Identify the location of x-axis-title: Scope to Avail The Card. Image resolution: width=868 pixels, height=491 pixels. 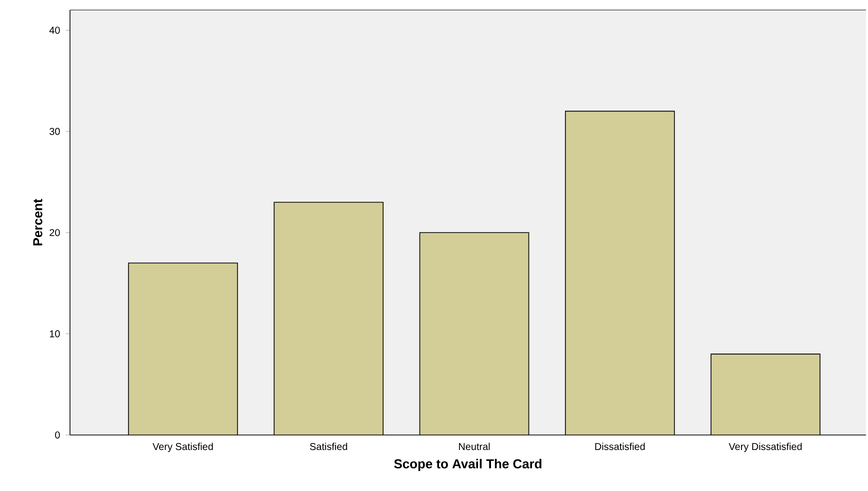
(468, 464).